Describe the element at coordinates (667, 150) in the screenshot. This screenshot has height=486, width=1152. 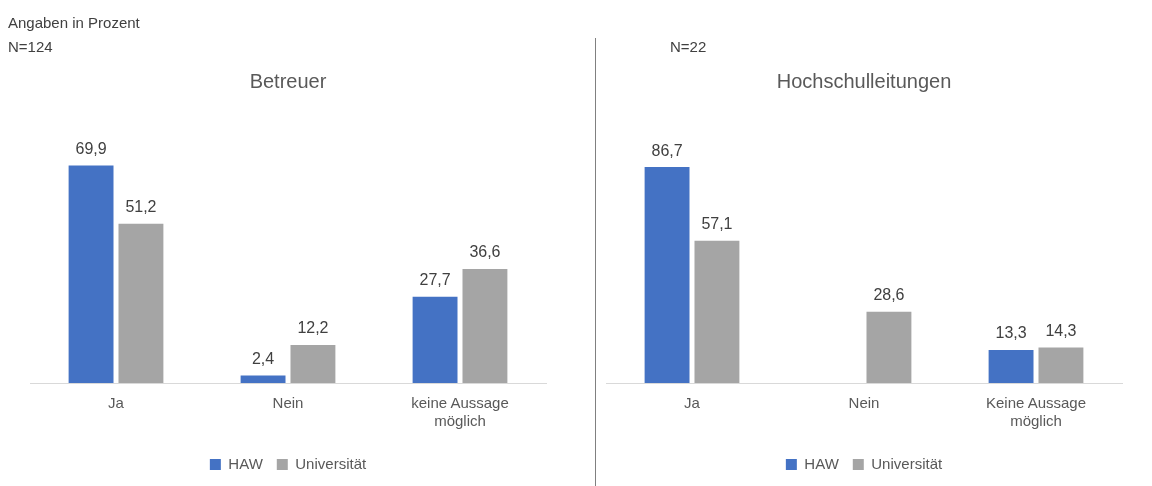
I see `data-label: 86,7` at that location.